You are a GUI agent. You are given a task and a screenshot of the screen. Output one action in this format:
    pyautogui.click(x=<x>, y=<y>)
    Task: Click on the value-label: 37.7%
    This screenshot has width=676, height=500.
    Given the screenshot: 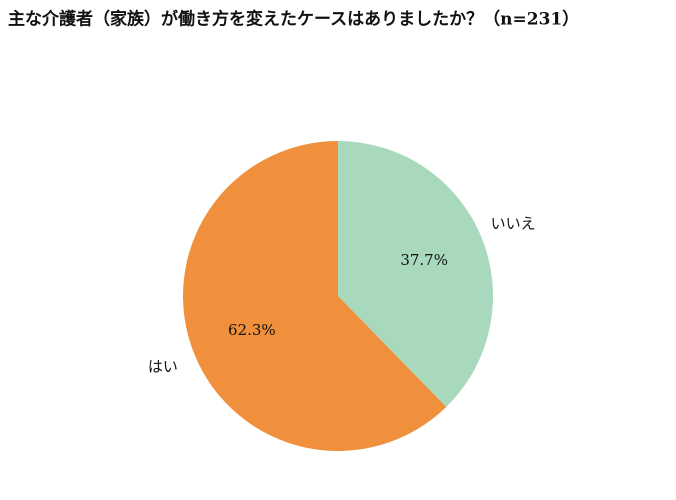 What is the action you would take?
    pyautogui.click(x=424, y=260)
    